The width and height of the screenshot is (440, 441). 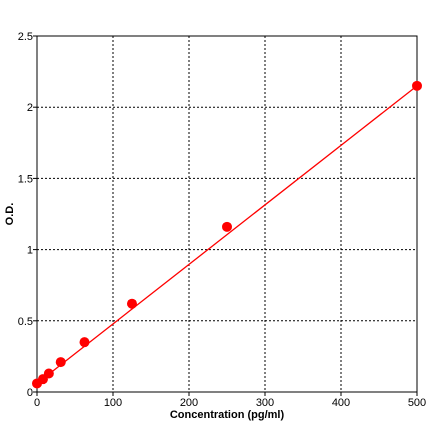 What do you see at coordinates (37, 403) in the screenshot?
I see `x-tick-label: 0` at bounding box center [37, 403].